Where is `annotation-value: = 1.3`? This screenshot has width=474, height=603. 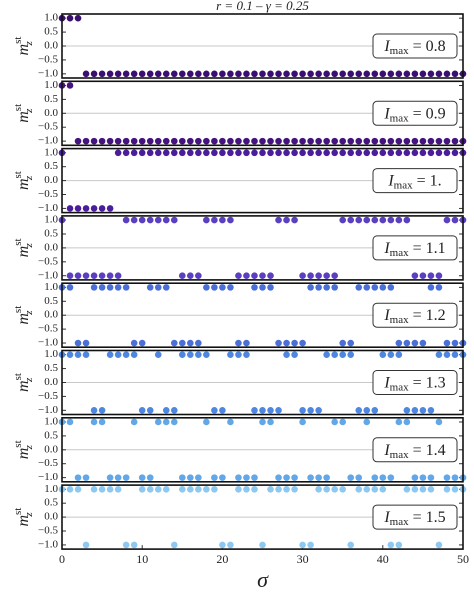
annotation-value: = 1.3 is located at coordinates (427, 382).